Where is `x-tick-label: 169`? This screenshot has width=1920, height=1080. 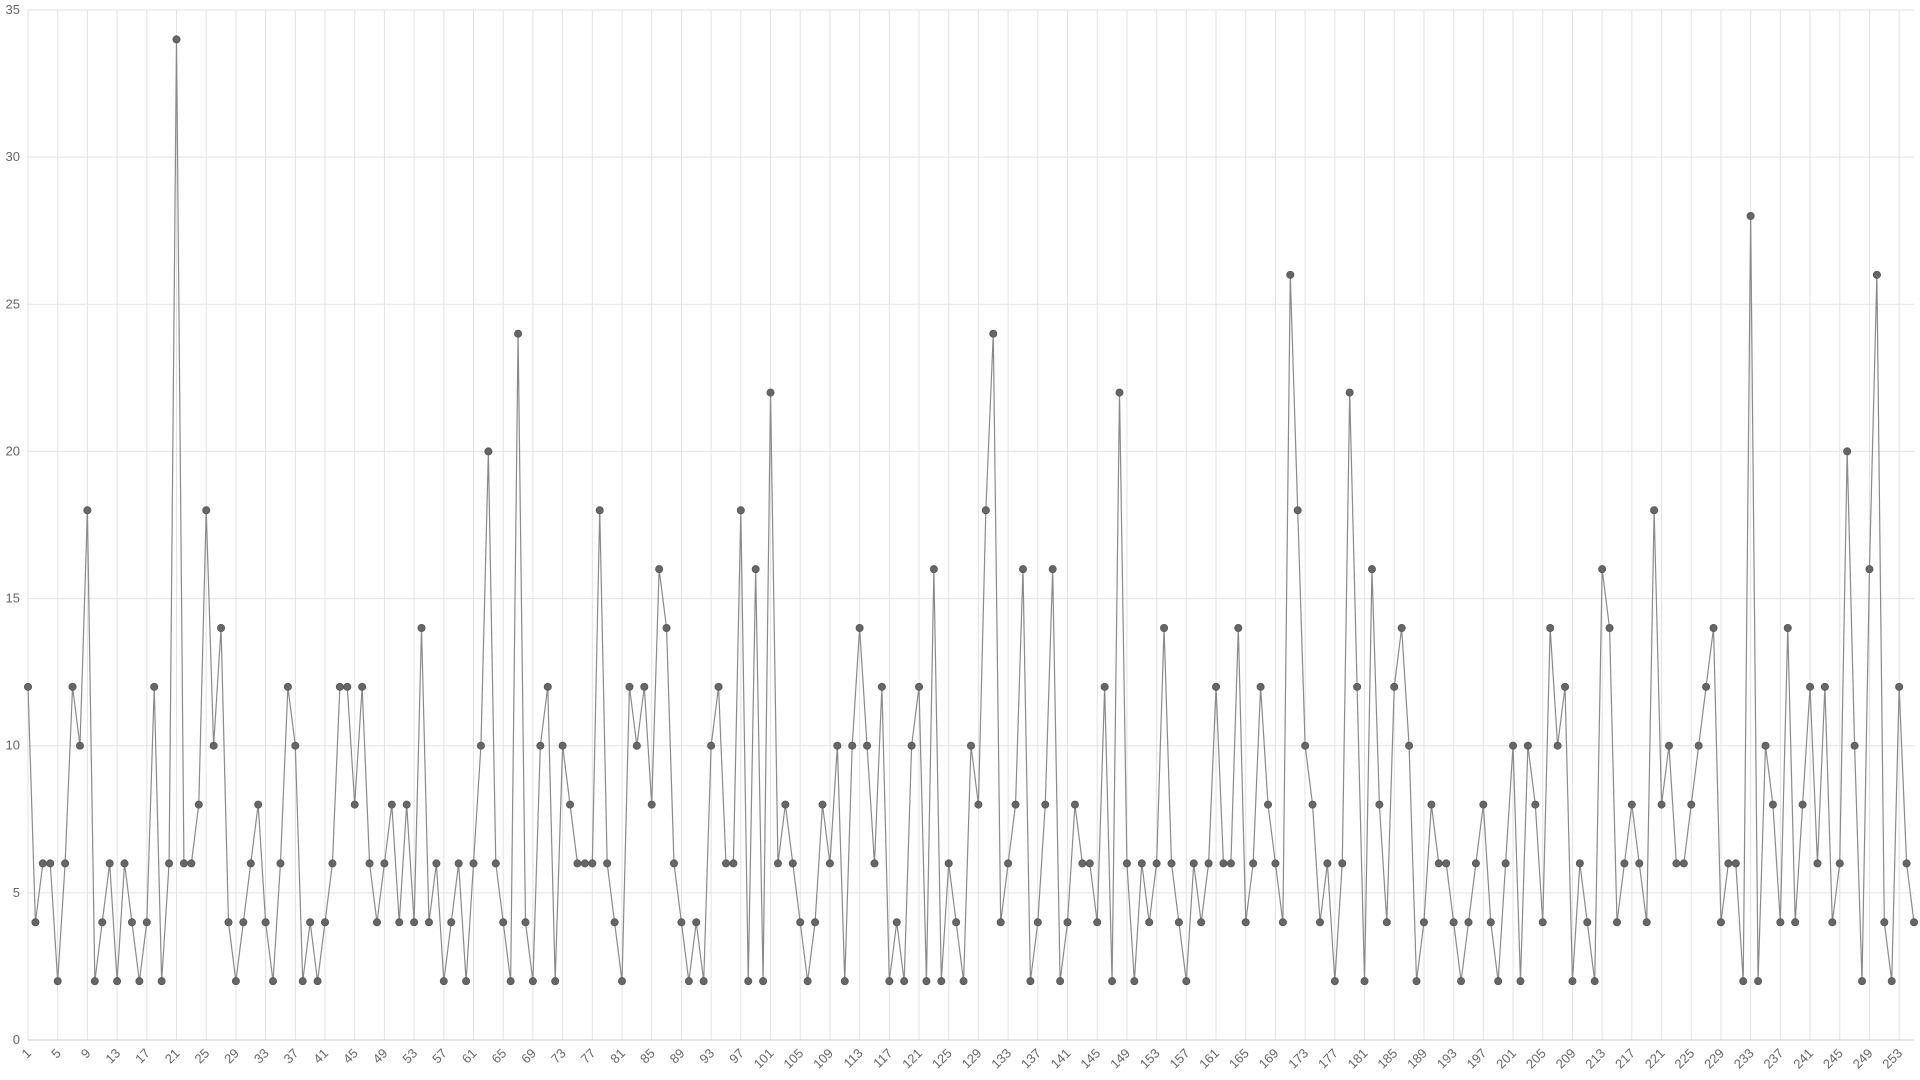 x-tick-label: 169 is located at coordinates (1269, 1059).